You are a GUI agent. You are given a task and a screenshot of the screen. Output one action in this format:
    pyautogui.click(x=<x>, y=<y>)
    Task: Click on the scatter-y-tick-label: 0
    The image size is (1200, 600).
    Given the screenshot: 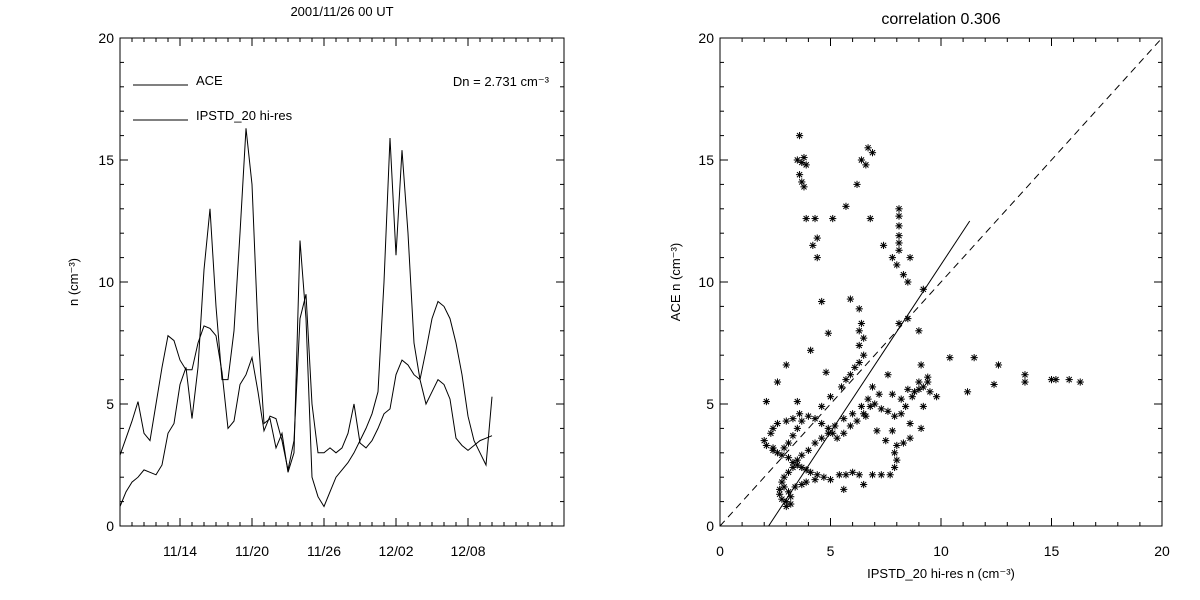 What is the action you would take?
    pyautogui.click(x=710, y=526)
    